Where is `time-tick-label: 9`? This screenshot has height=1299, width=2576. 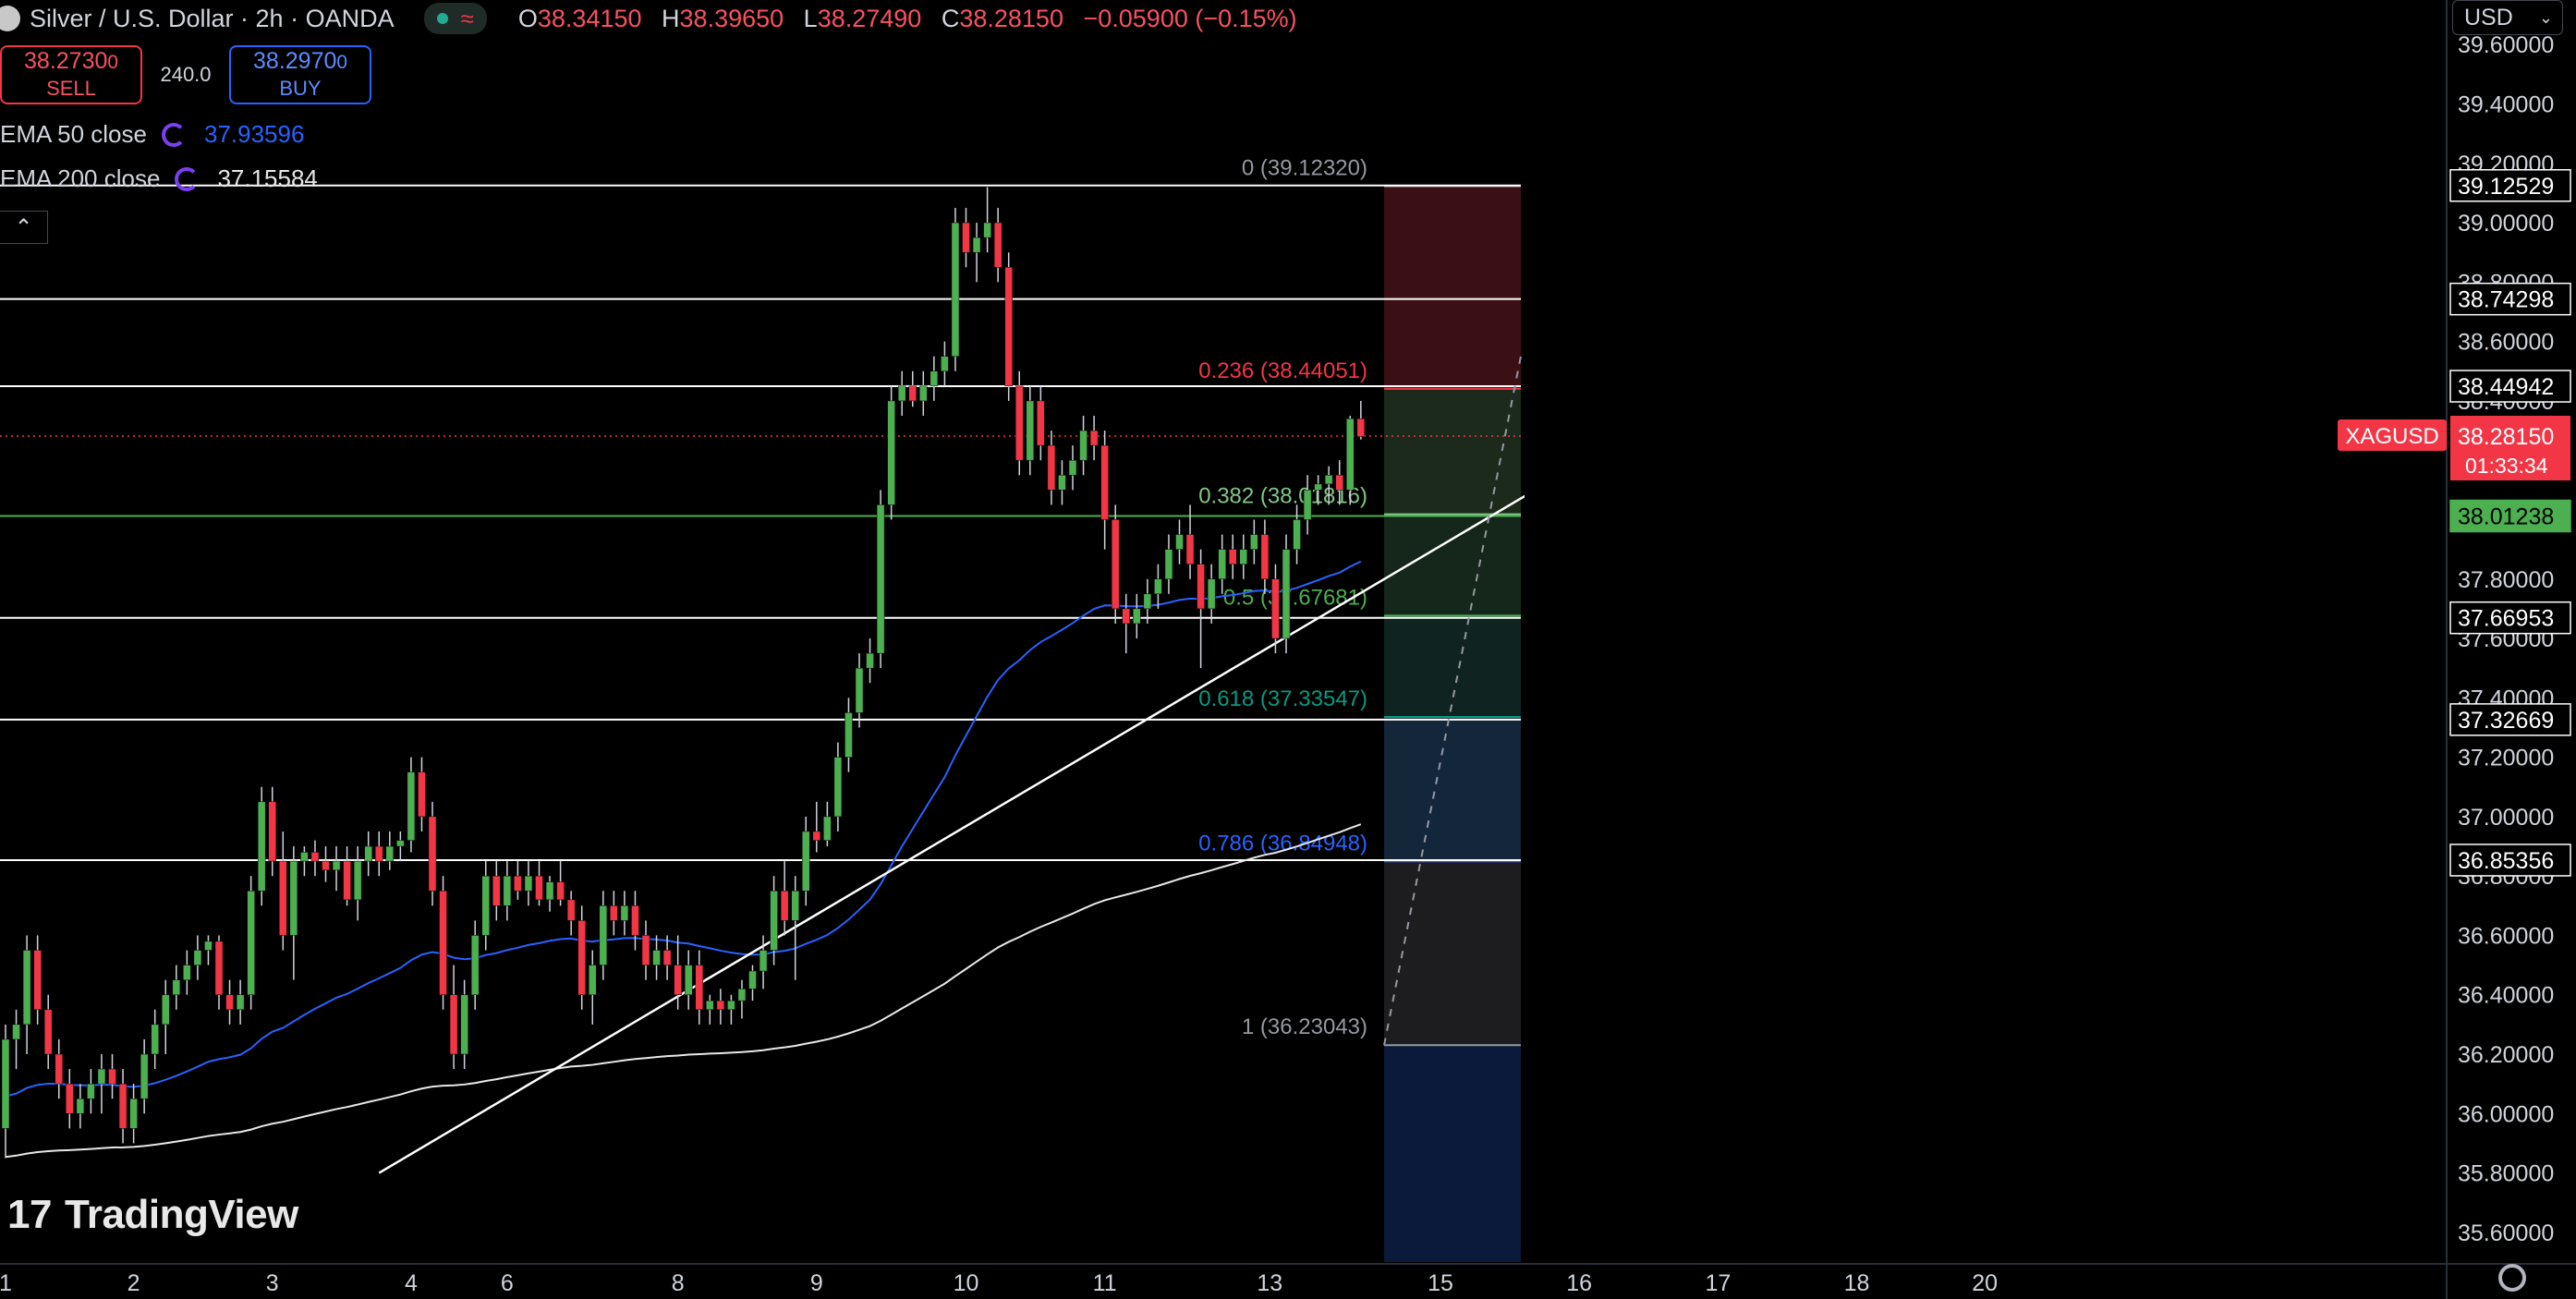 time-tick-label: 9 is located at coordinates (816, 1283).